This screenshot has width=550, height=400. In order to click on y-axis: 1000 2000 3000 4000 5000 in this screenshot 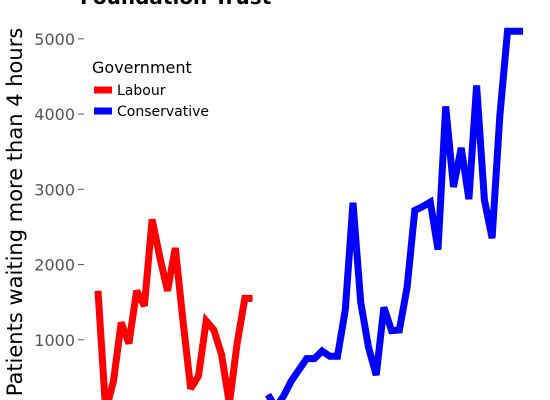, I will do `click(59, 190)`.